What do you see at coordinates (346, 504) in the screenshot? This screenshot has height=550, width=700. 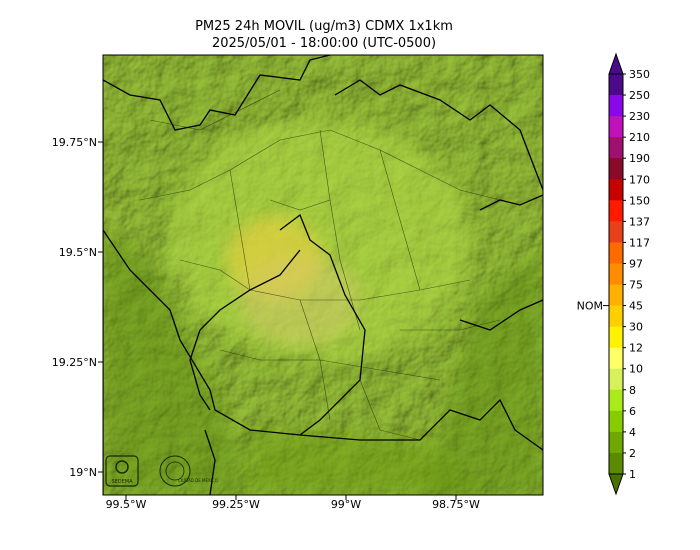 I see `lon-tick-label: 99°W` at bounding box center [346, 504].